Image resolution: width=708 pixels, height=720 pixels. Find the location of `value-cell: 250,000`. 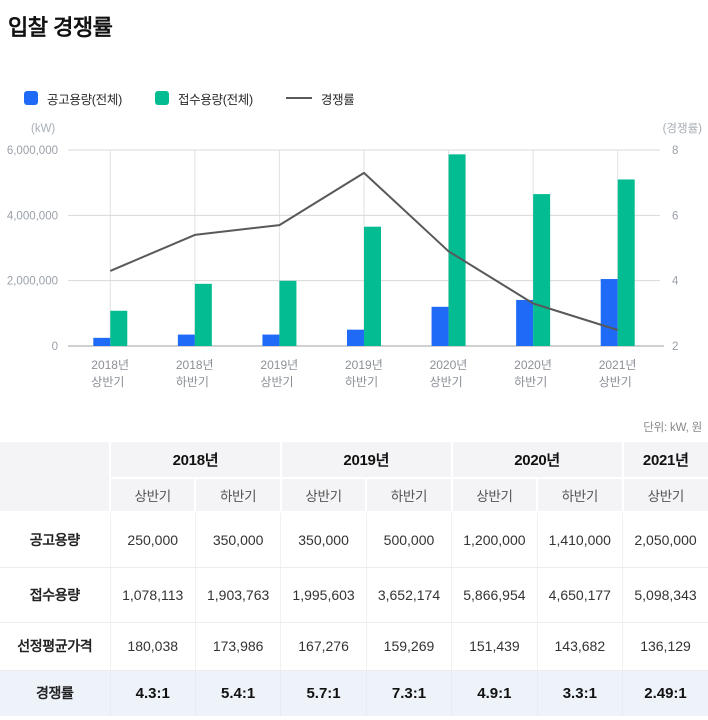

value-cell: 250,000 is located at coordinates (153, 540).